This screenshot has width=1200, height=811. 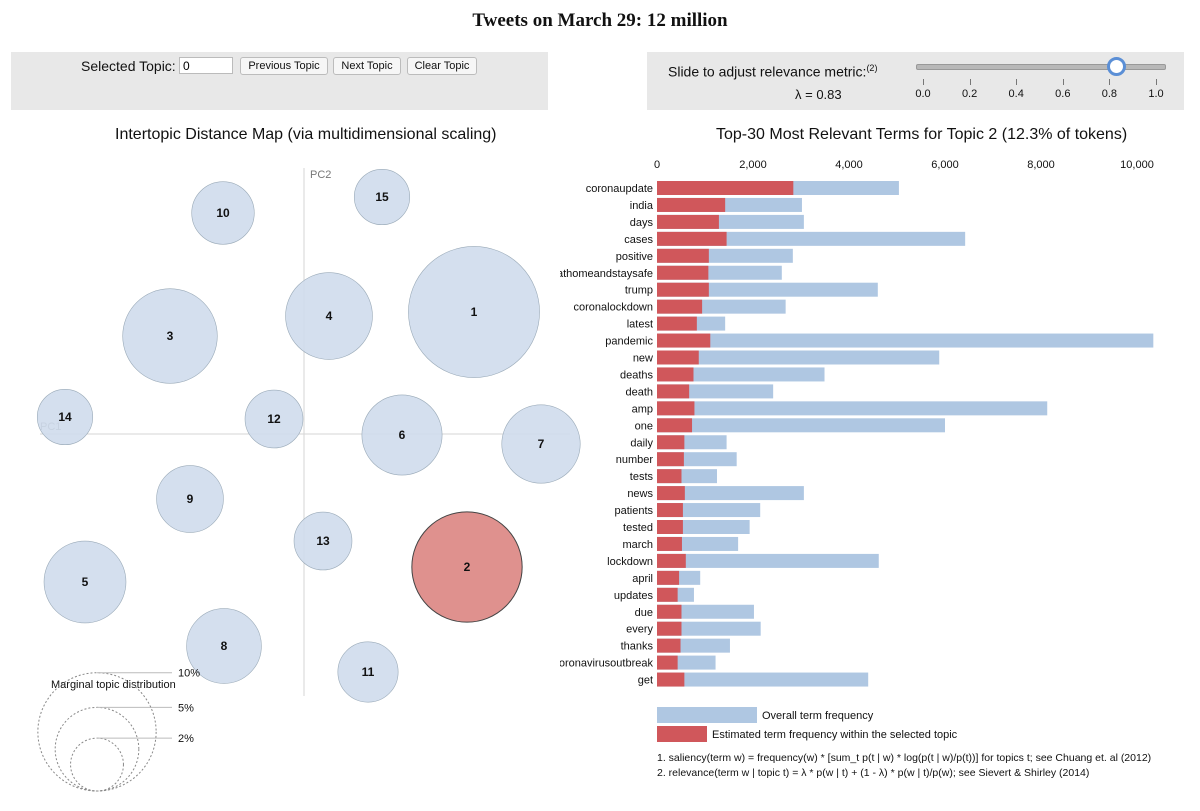 What do you see at coordinates (798, 357) in the screenshot?
I see `overall-bar-new` at bounding box center [798, 357].